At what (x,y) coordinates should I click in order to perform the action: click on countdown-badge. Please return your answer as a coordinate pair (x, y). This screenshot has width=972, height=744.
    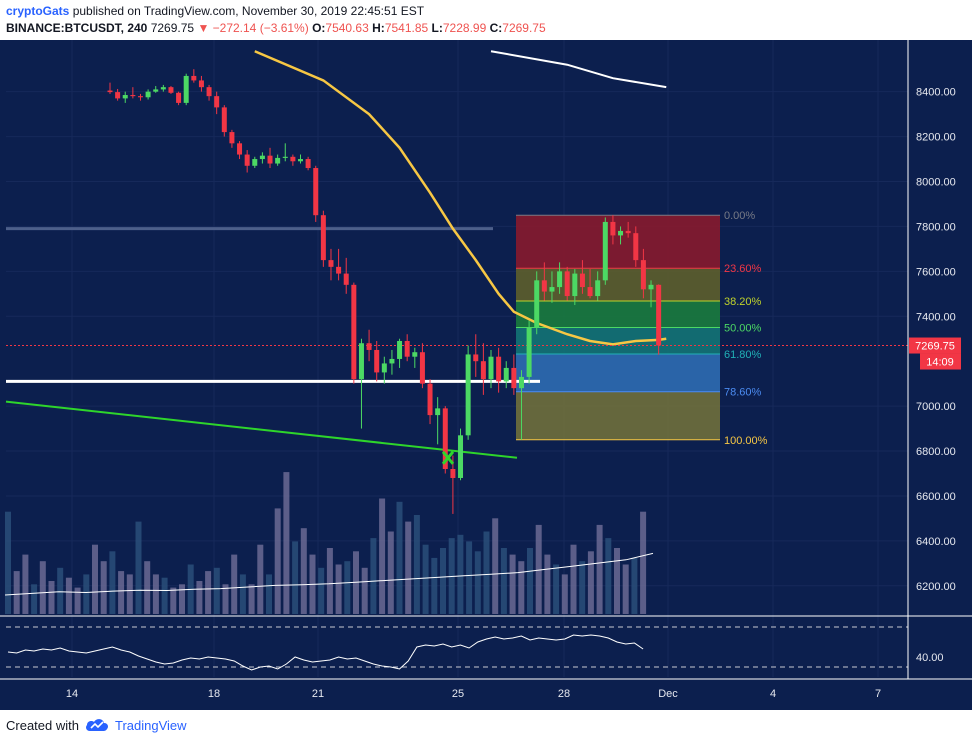
    Looking at the image, I should click on (940, 361).